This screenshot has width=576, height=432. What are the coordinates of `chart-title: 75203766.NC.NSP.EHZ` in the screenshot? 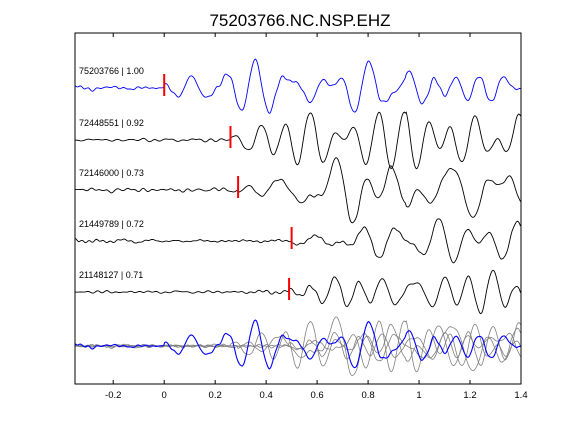 It's located at (299, 20).